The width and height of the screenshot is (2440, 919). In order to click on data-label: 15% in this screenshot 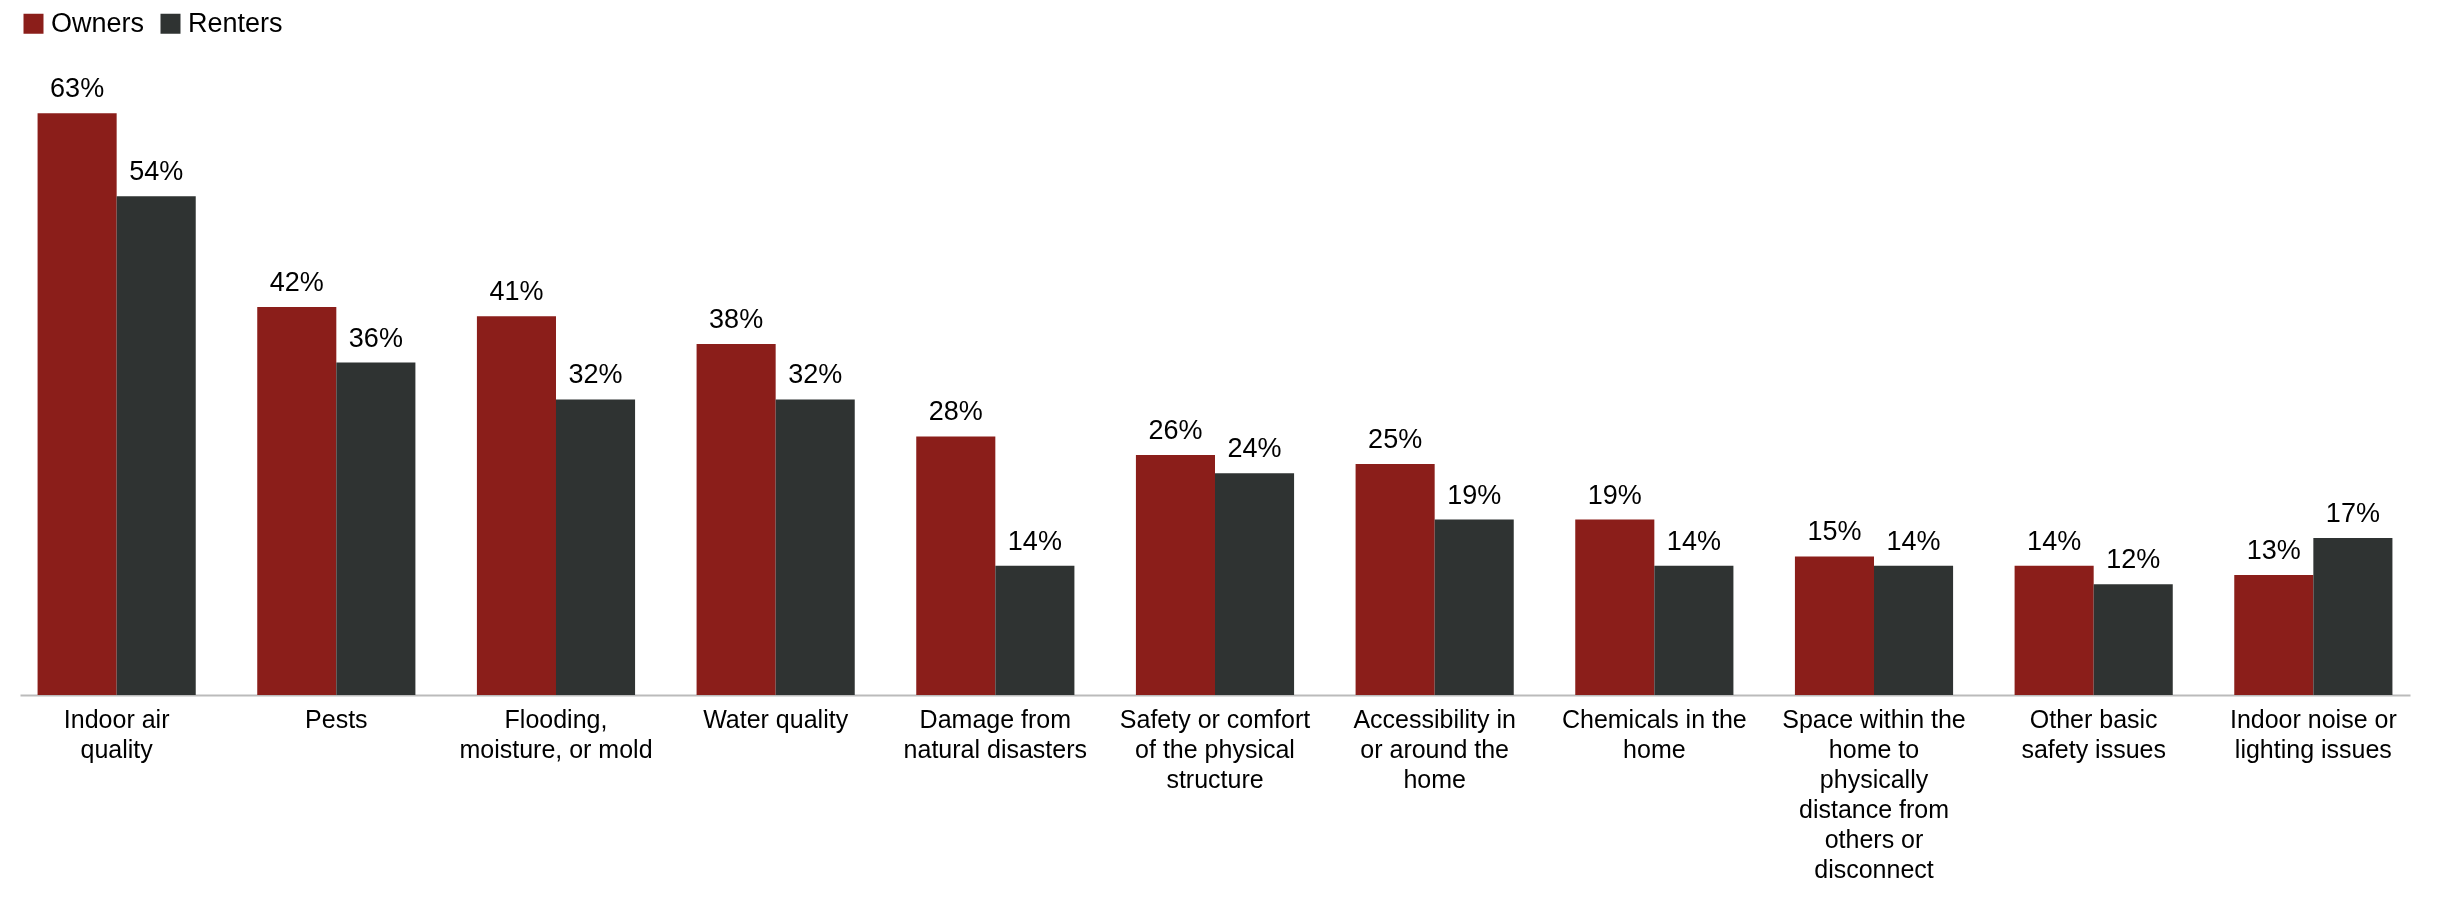, I will do `click(1834, 531)`.